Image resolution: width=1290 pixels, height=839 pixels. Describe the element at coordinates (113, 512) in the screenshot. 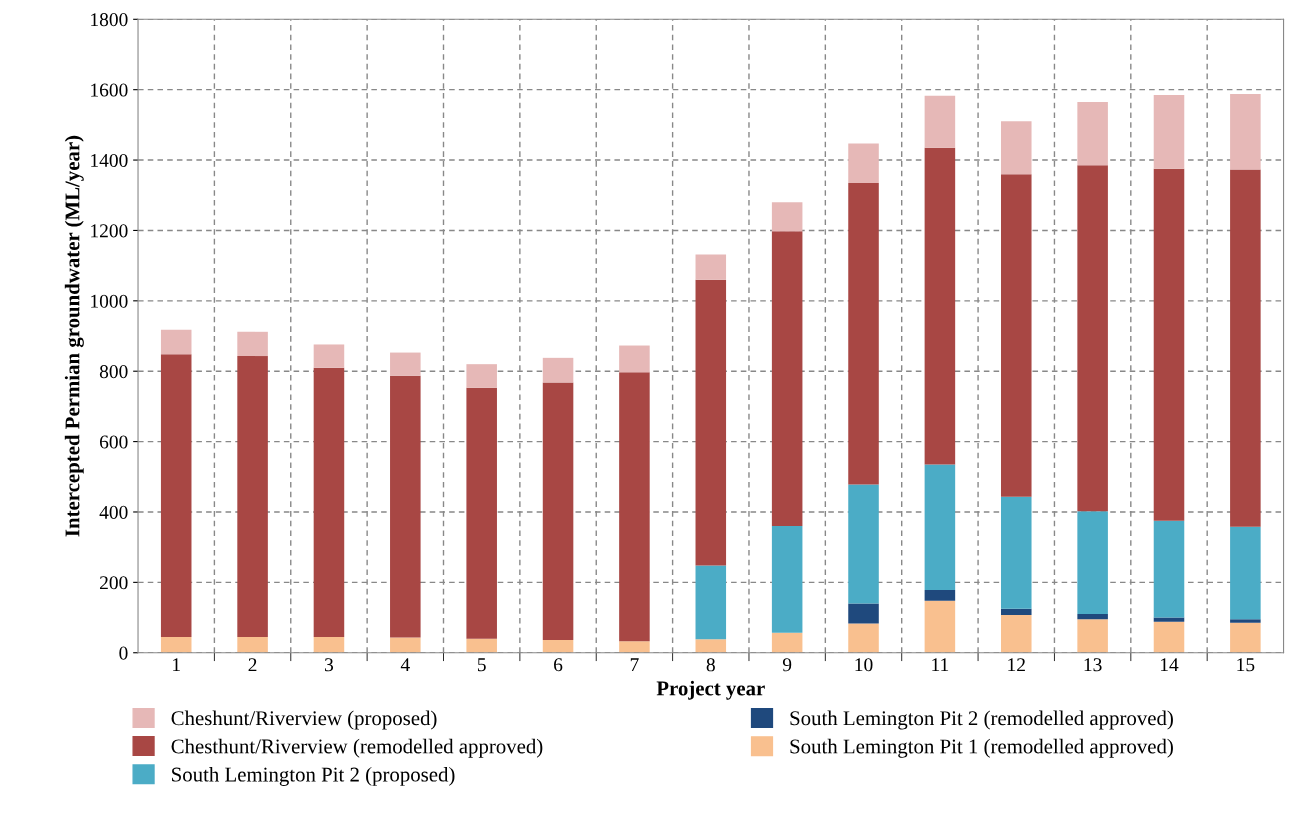

I see `y-tick-label: 400` at that location.